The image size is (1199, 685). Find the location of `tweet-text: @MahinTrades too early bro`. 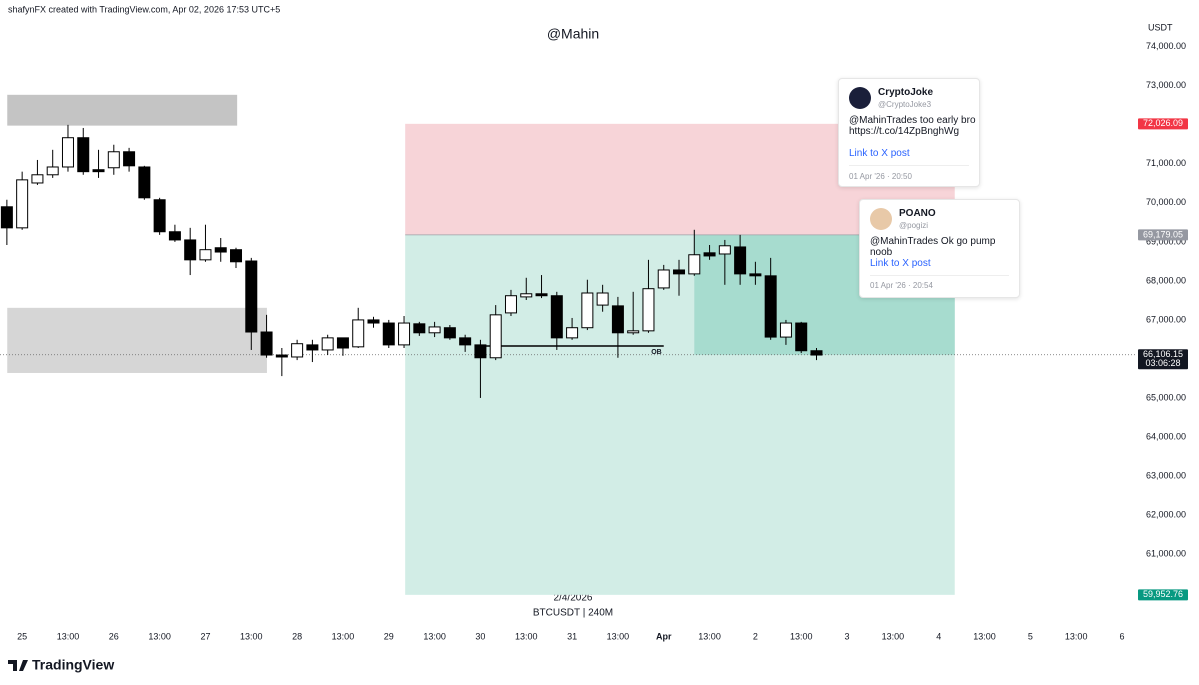

tweet-text: @MahinTrades too early bro is located at coordinates (912, 120).